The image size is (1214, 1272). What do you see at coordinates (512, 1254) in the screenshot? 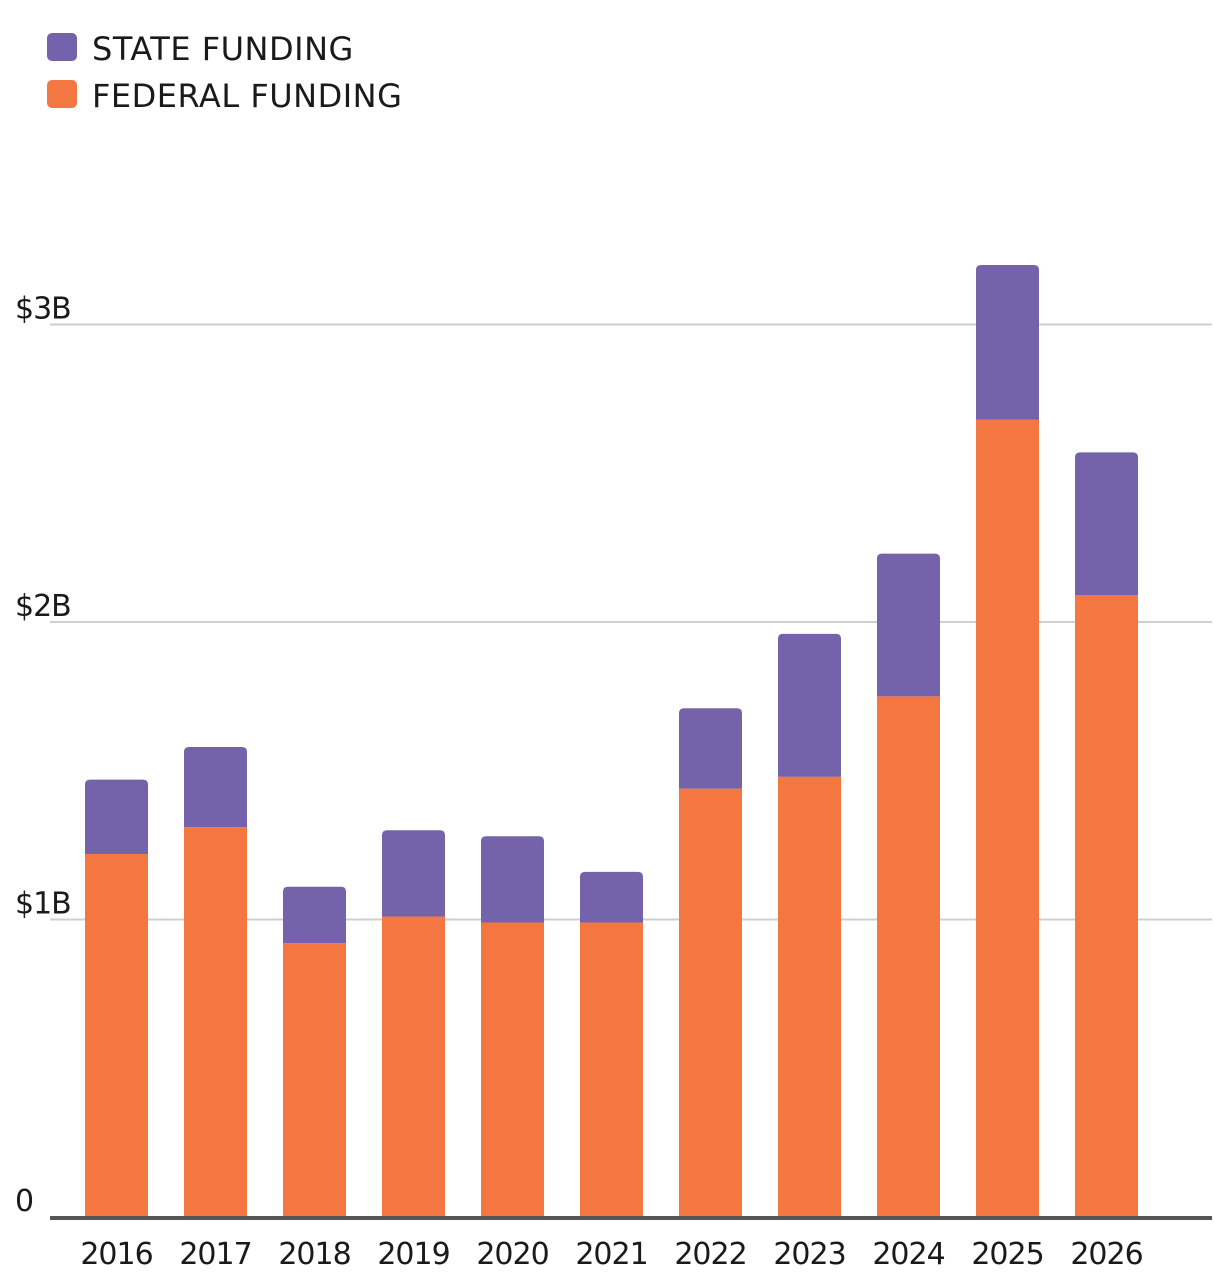
I see `x-tick-label-2020: 2020` at bounding box center [512, 1254].